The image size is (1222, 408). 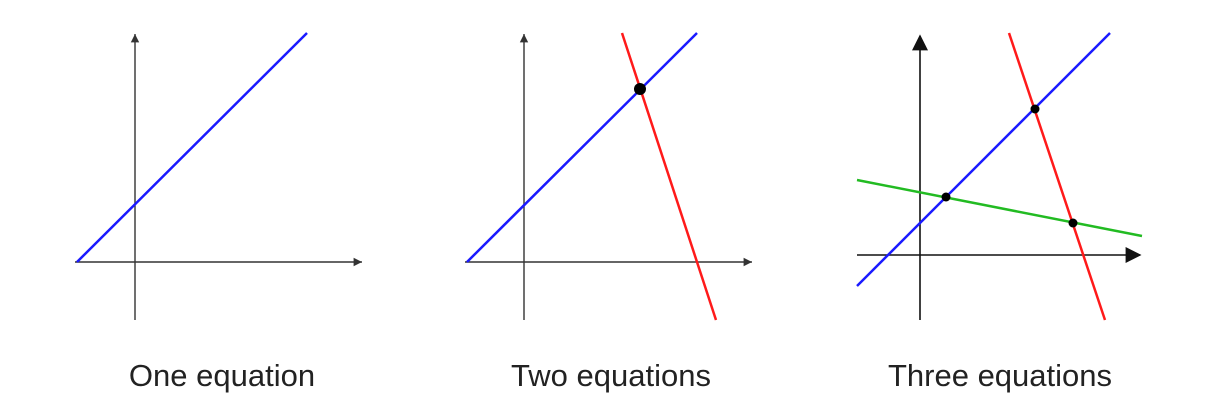 What do you see at coordinates (611, 375) in the screenshot?
I see `caption-two-equations: Two equations` at bounding box center [611, 375].